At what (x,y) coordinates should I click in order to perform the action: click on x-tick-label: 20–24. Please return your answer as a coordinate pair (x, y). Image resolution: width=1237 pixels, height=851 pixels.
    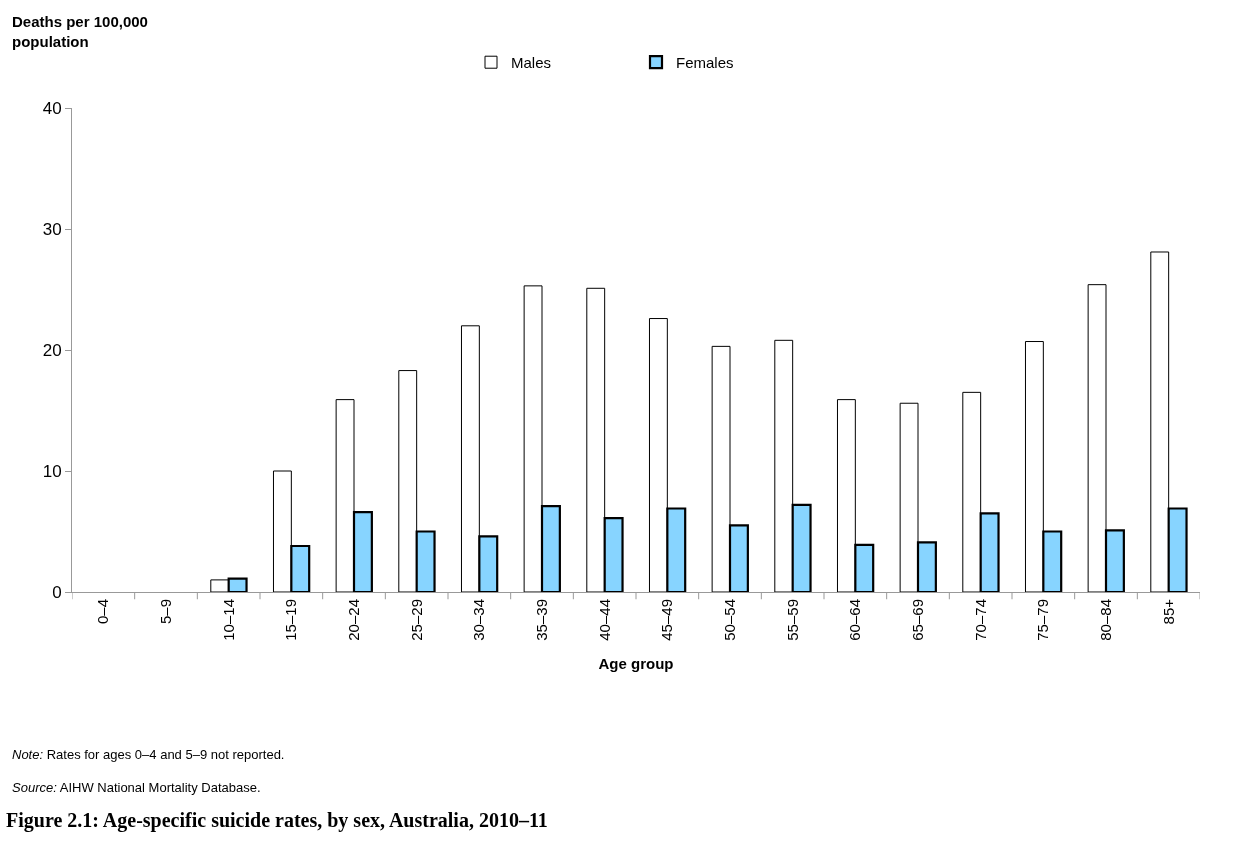
    Looking at the image, I should click on (353, 620).